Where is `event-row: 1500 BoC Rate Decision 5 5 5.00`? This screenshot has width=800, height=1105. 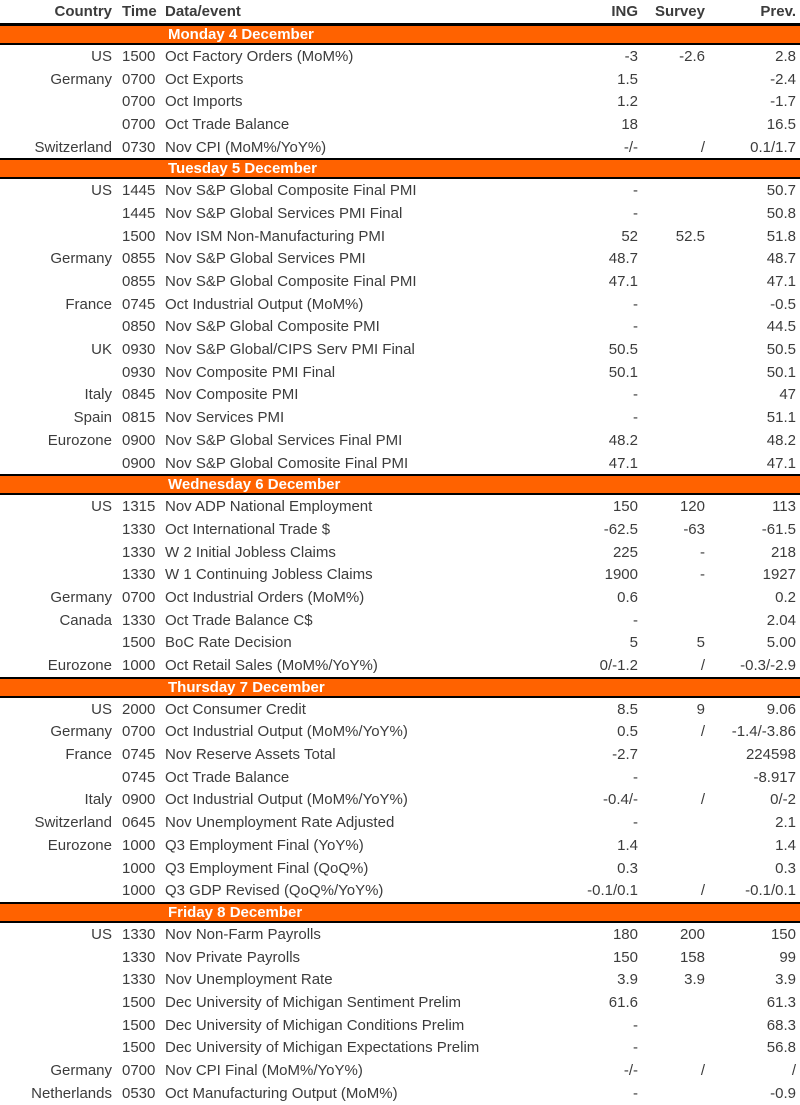 event-row: 1500 BoC Rate Decision 5 5 5.00 is located at coordinates (400, 643).